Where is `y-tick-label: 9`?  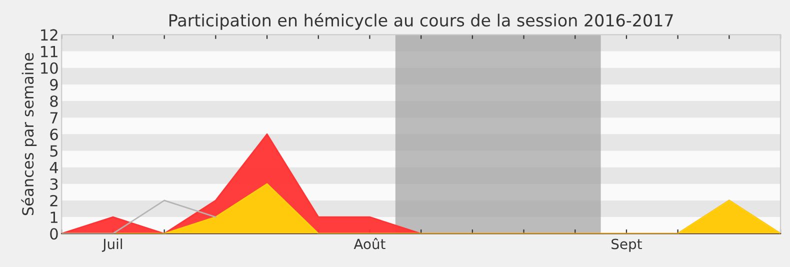 y-tick-label: 9 is located at coordinates (54, 84).